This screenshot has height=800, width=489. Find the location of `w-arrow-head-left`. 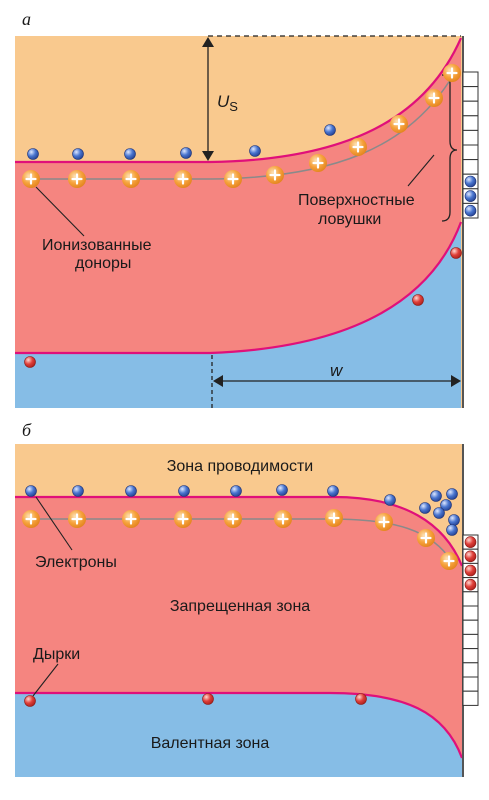

w-arrow-head-left is located at coordinates (218, 381).